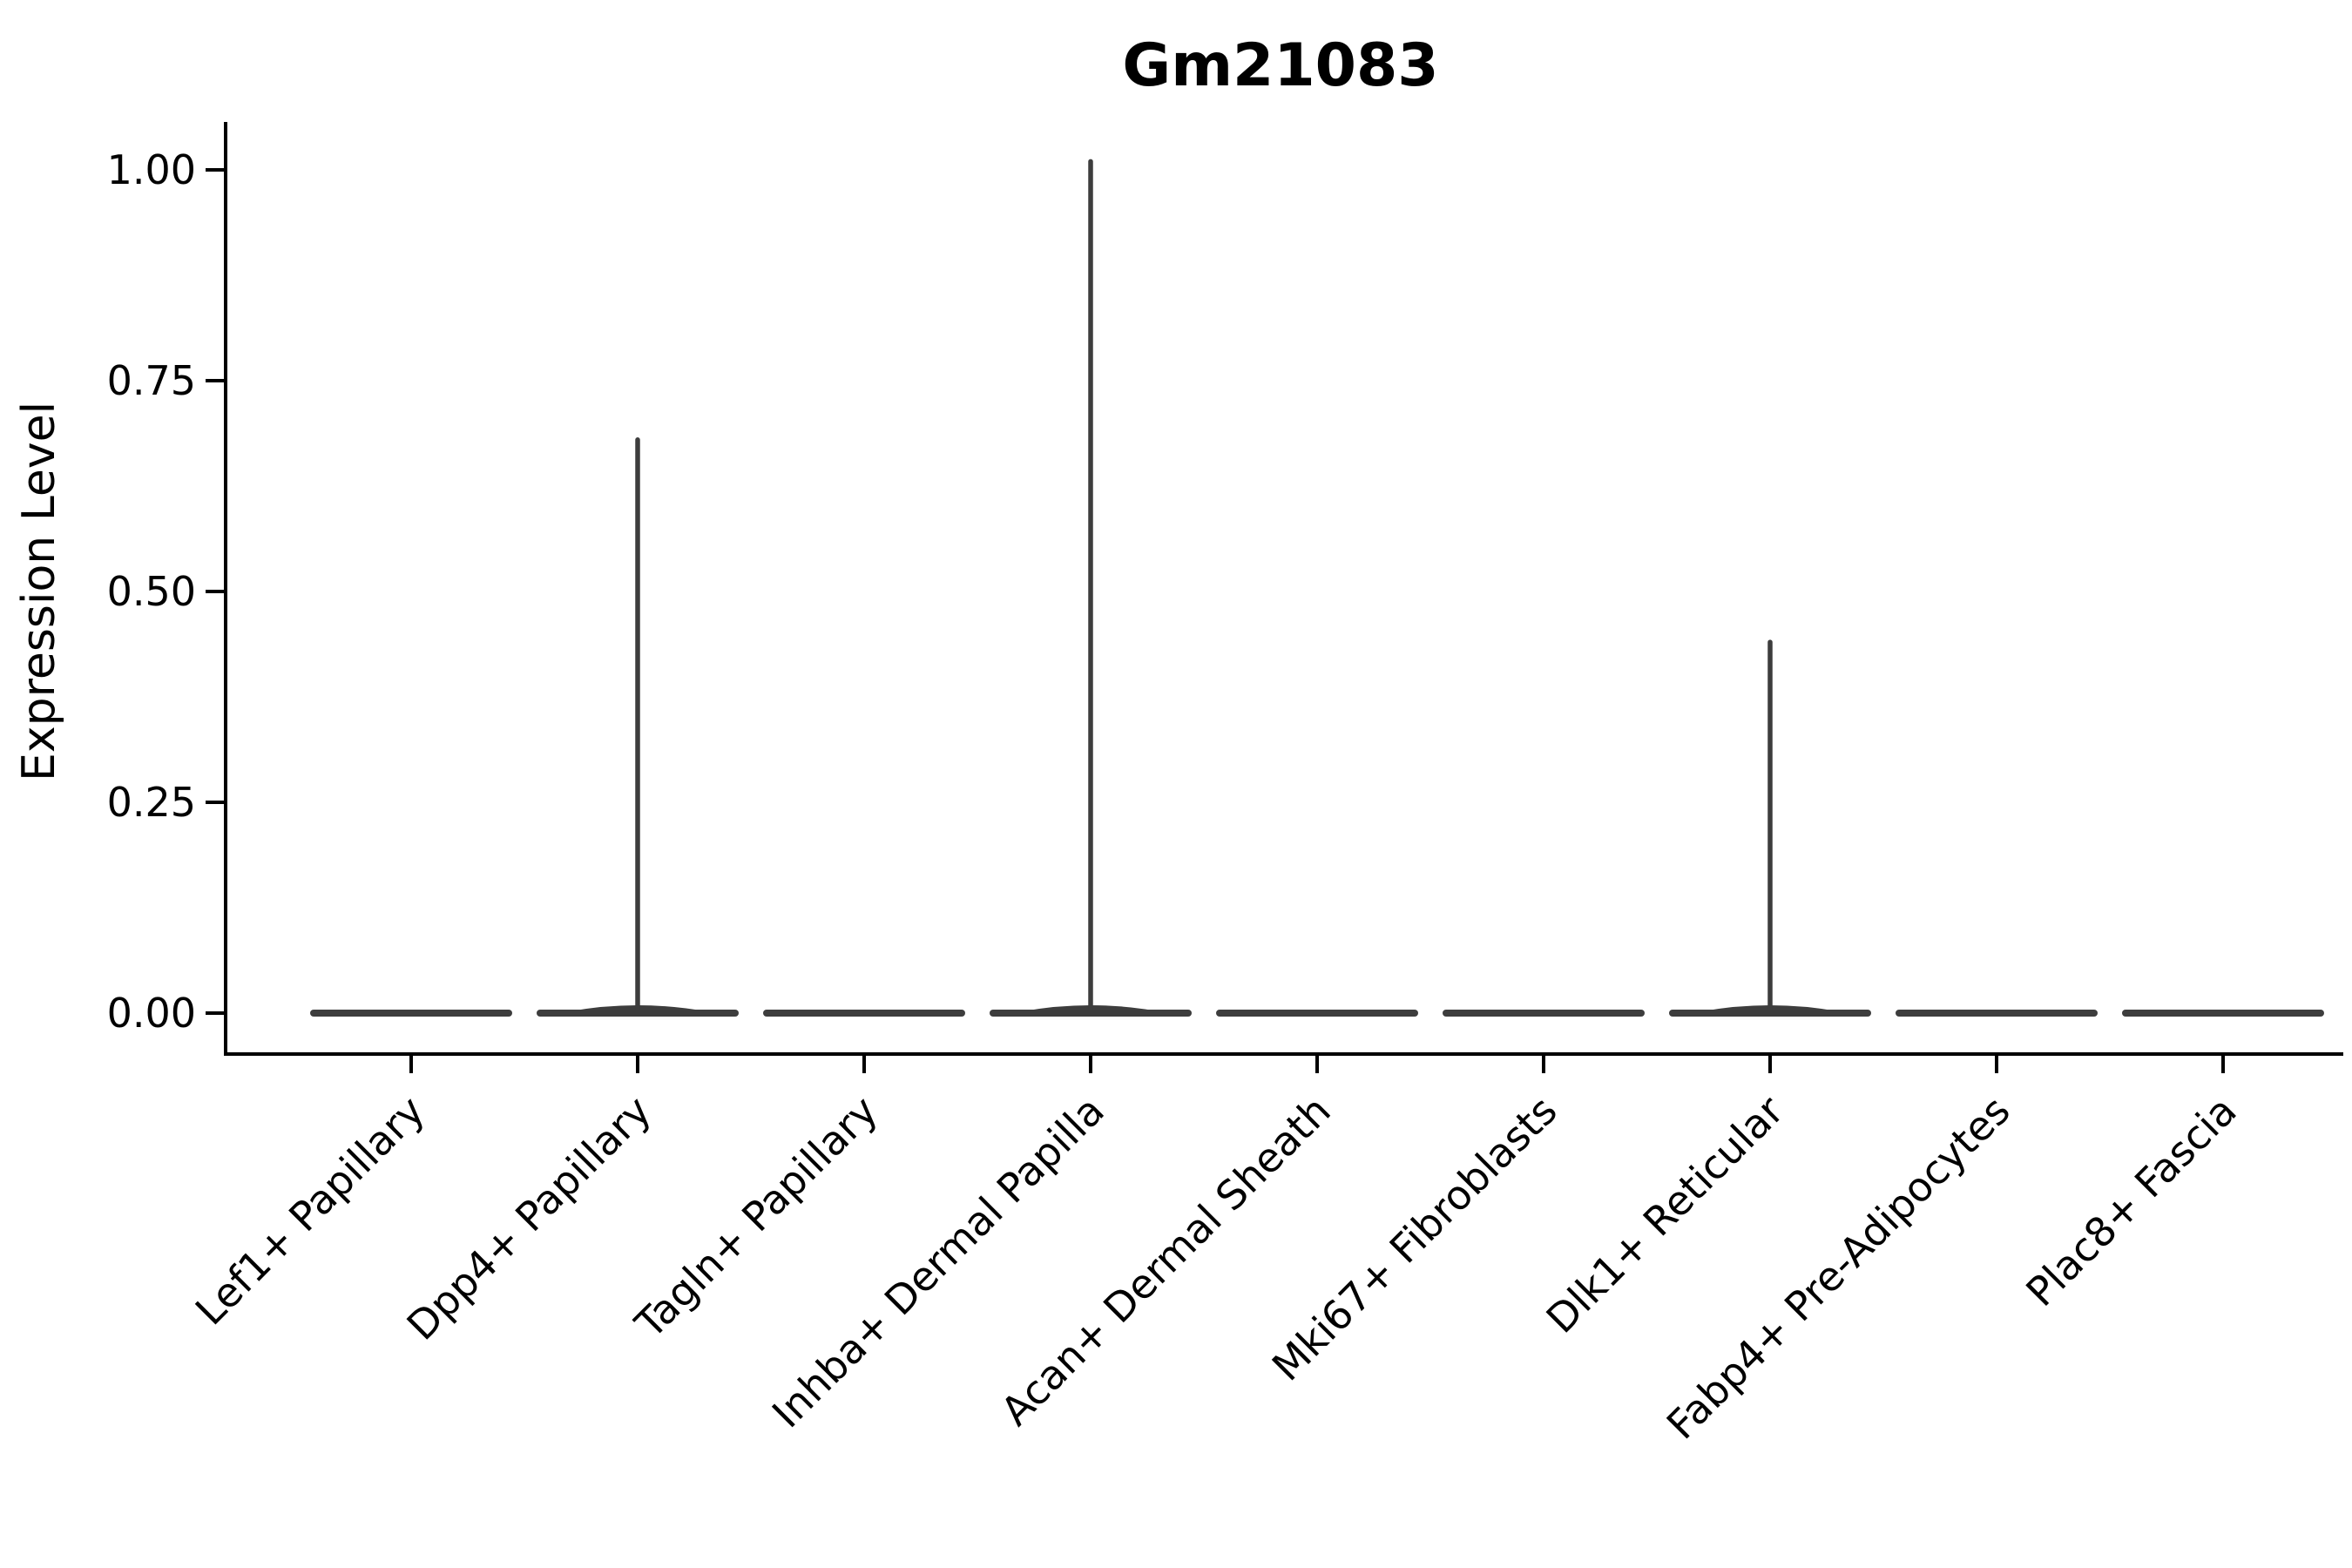  Describe the element at coordinates (151, 802) in the screenshot. I see `y-tick-label: 0.25` at that location.